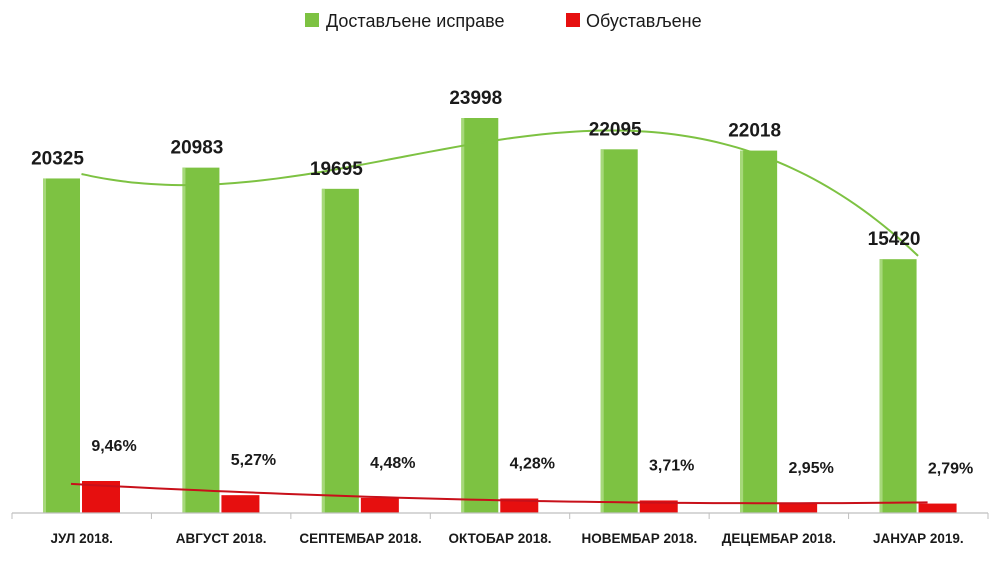  Describe the element at coordinates (644, 21) in the screenshot. I see `legend-label-suspended: Обустављене` at that location.